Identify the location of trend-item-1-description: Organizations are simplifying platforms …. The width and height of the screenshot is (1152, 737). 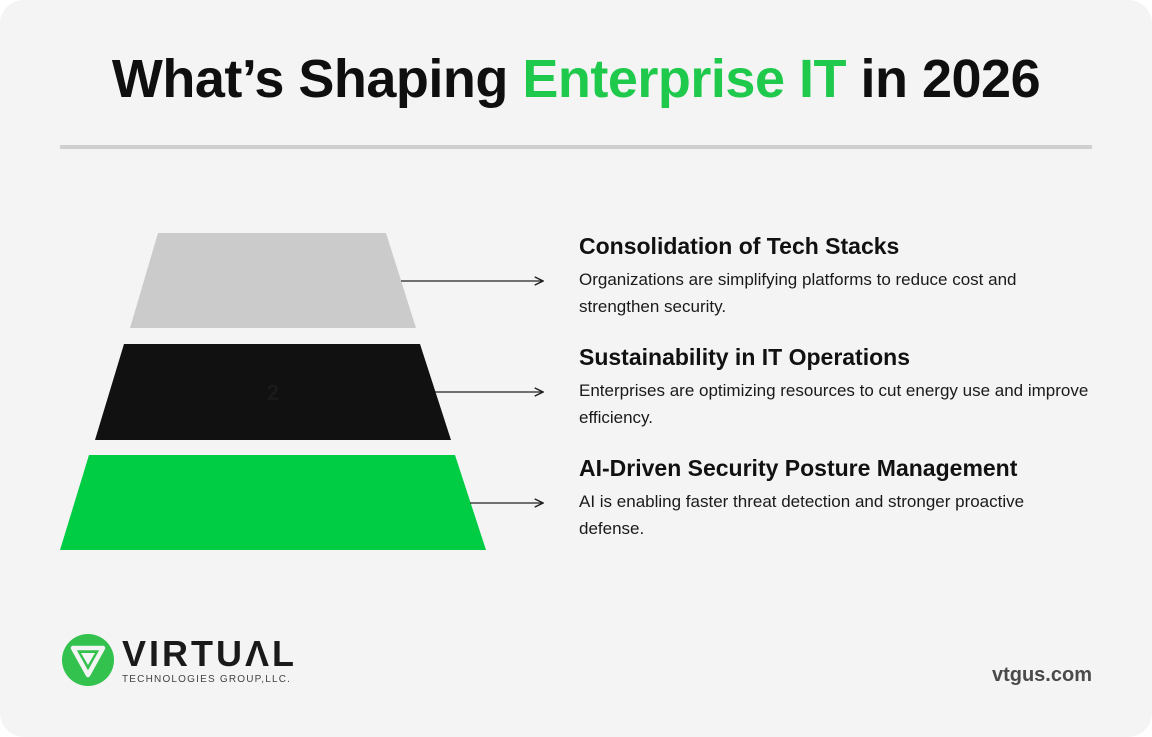
(798, 293).